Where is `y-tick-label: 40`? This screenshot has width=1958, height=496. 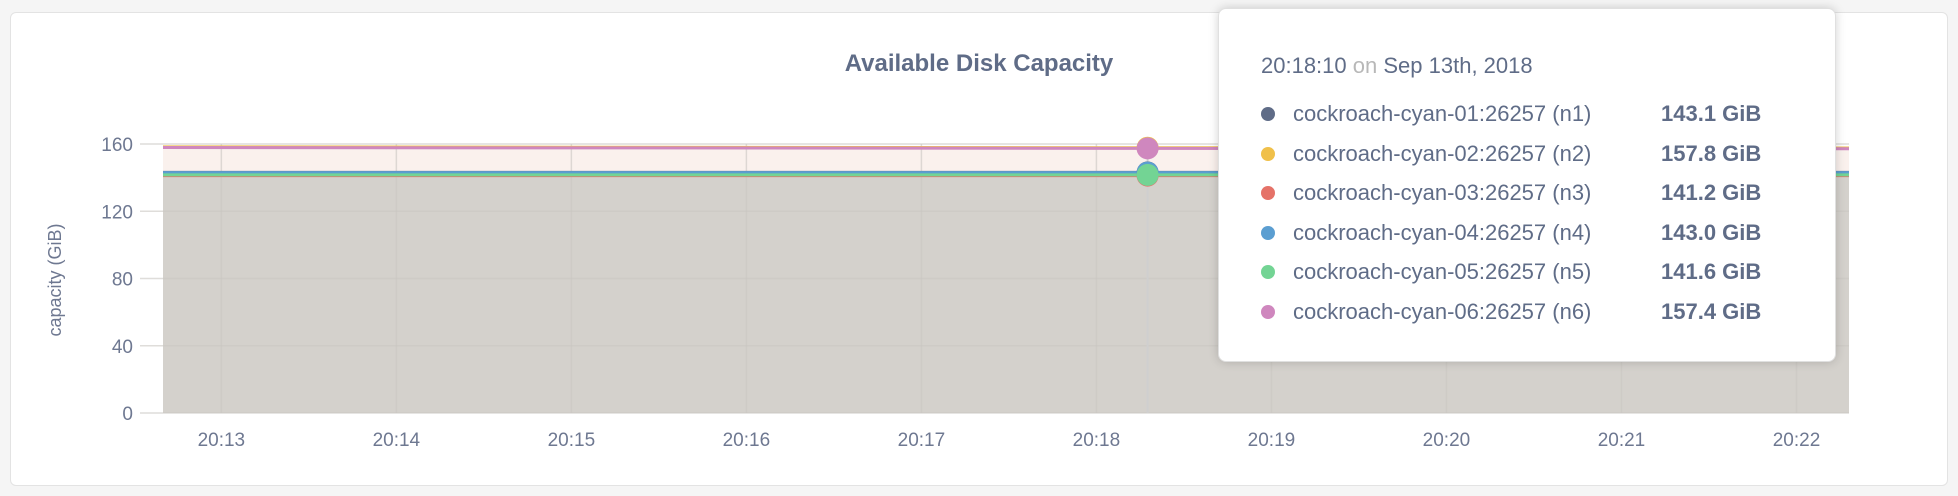 y-tick-label: 40 is located at coordinates (122, 347).